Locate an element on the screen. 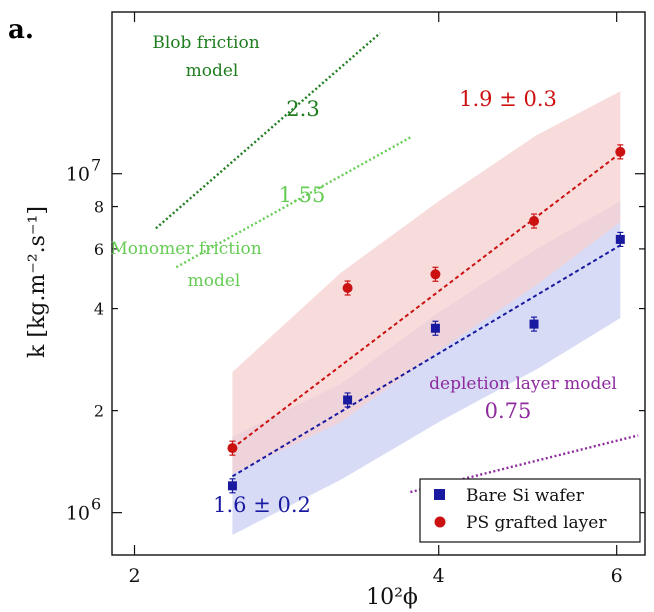 Image resolution: width=654 pixels, height=612 pixels. depletion-model-label: depletion layer model is located at coordinates (523, 384).